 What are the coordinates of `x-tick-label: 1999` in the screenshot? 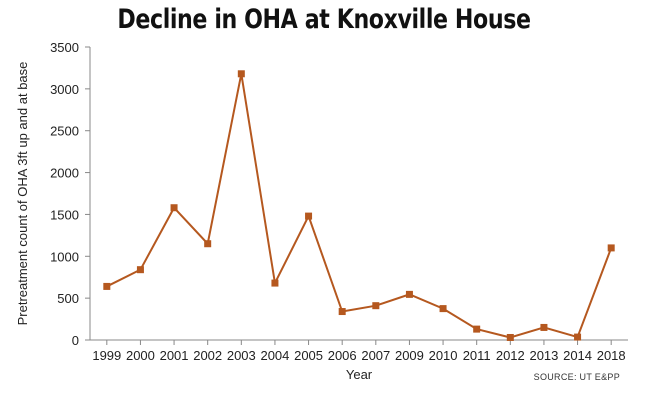 It's located at (106, 355).